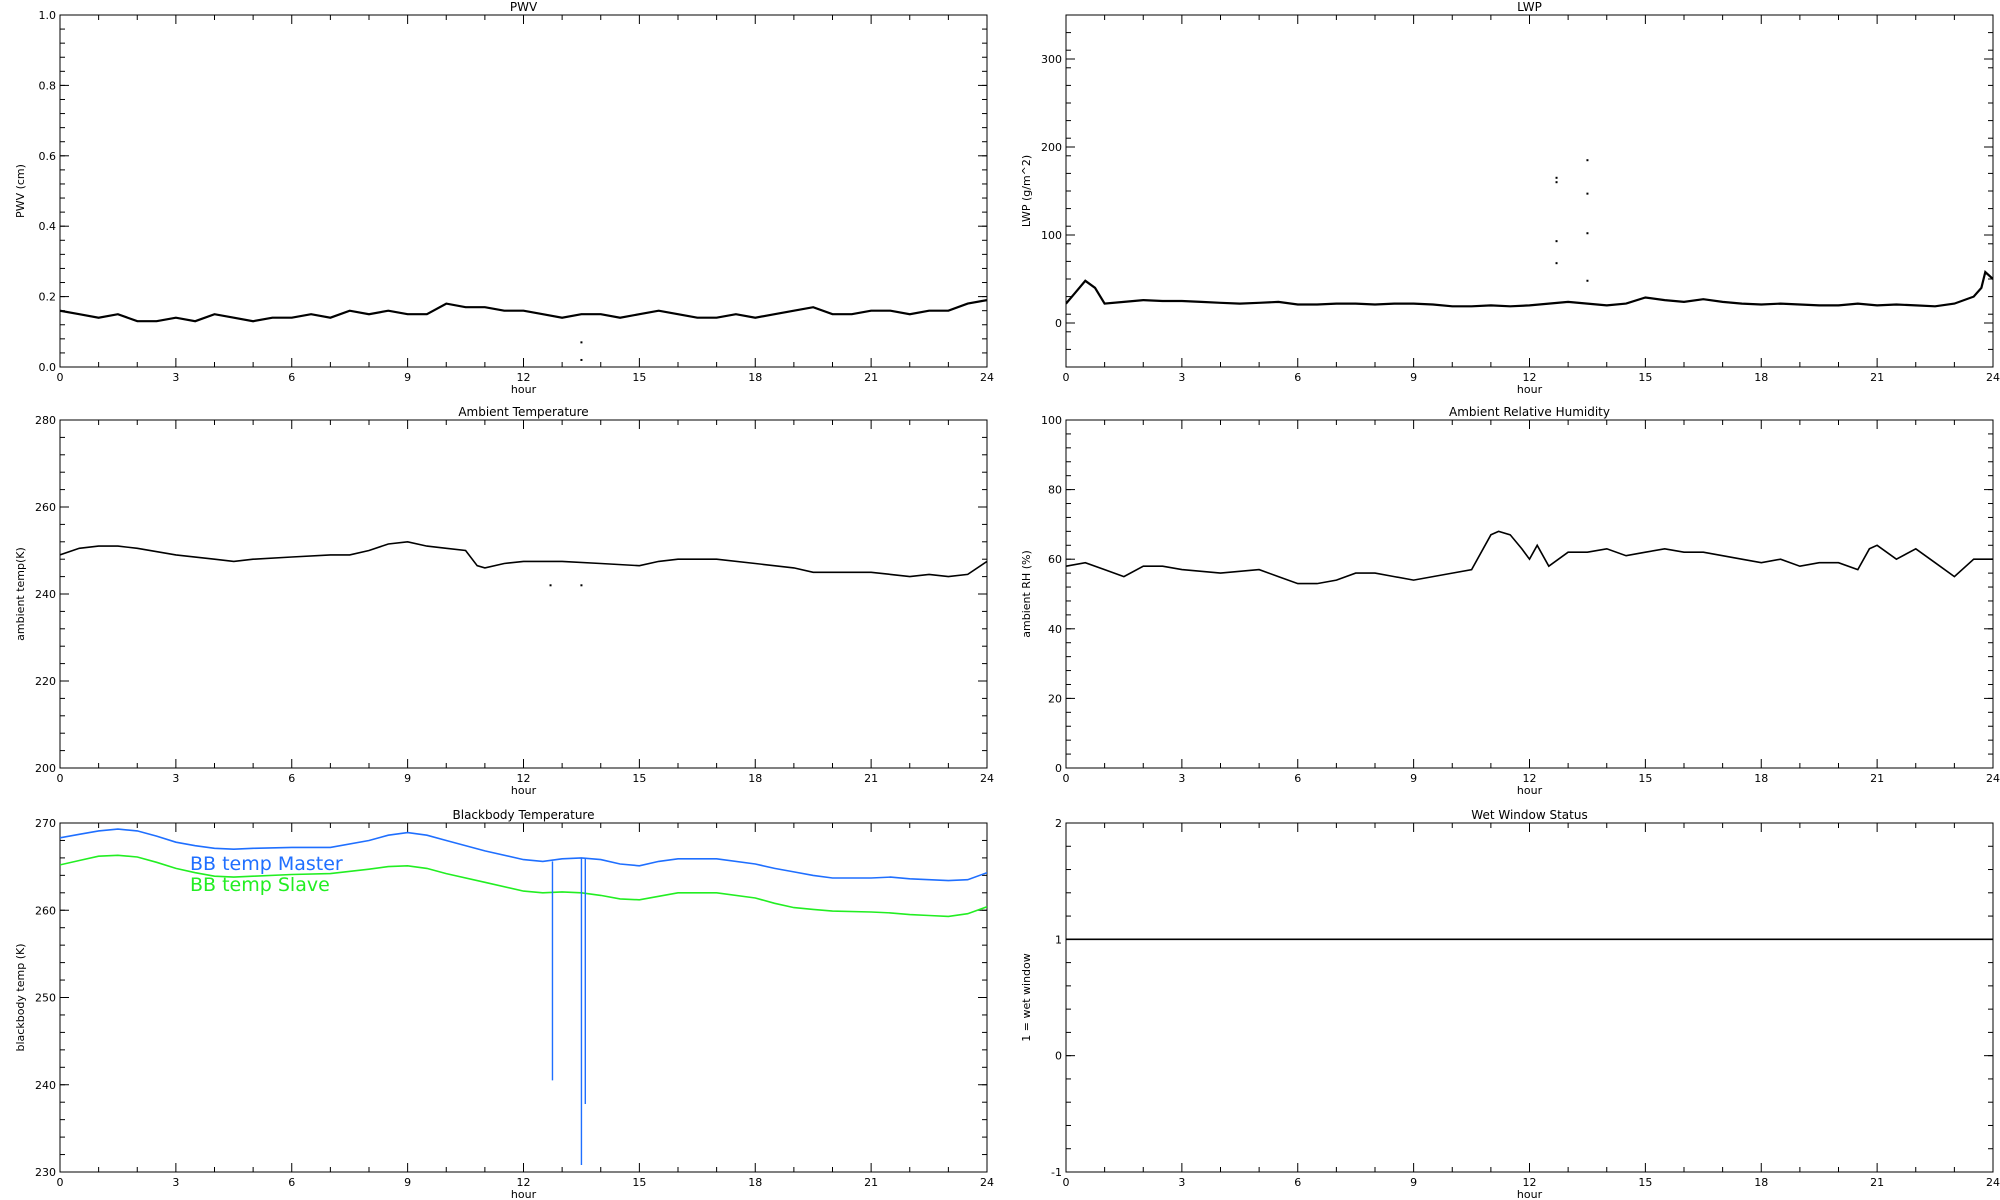  Describe the element at coordinates (1055, 490) in the screenshot. I see `y-tick-label: 80` at that location.